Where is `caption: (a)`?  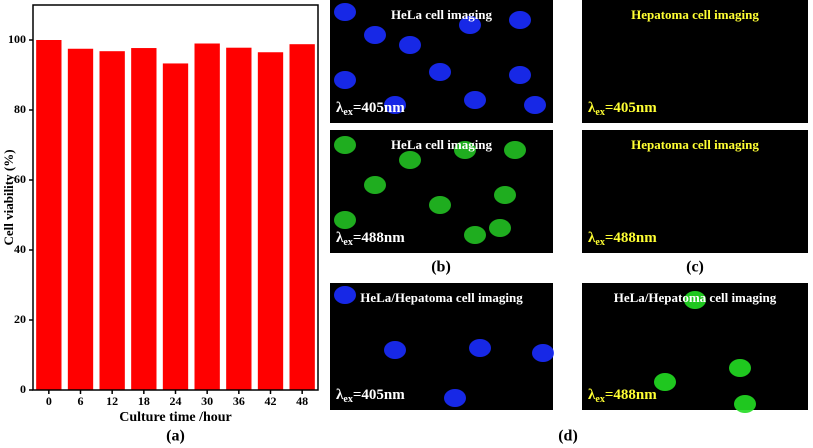 caption: (a) is located at coordinates (175, 436).